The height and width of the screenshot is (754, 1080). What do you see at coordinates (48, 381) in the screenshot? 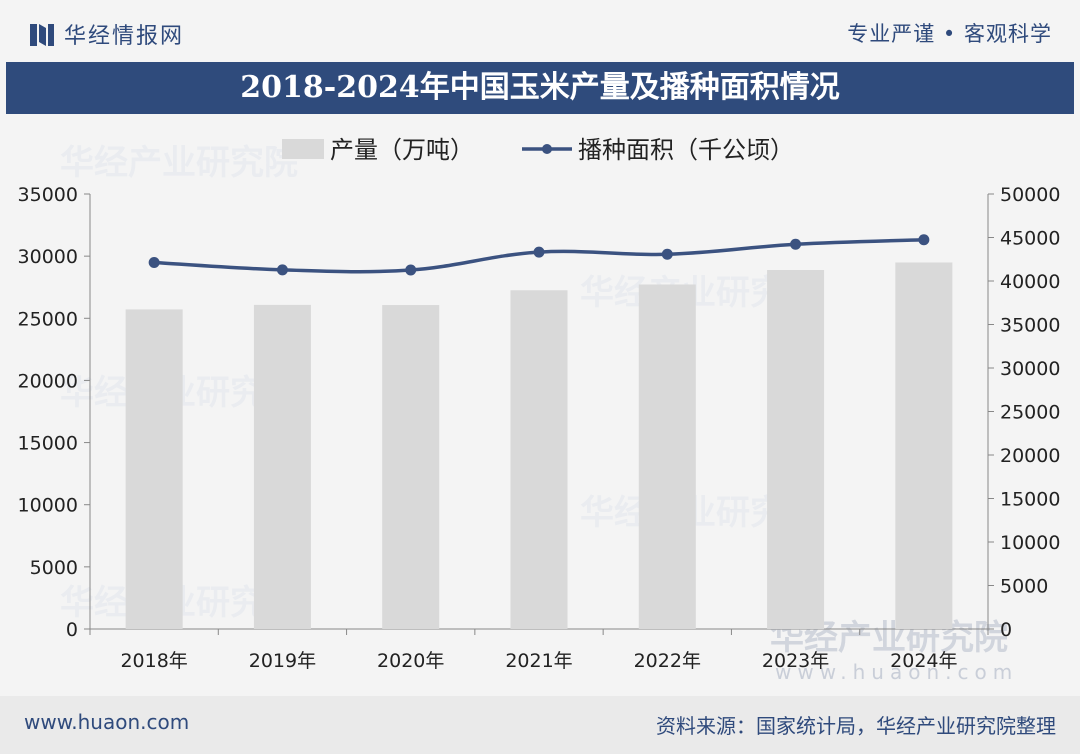
I see `y-left-tick-label: 20000` at bounding box center [48, 381].